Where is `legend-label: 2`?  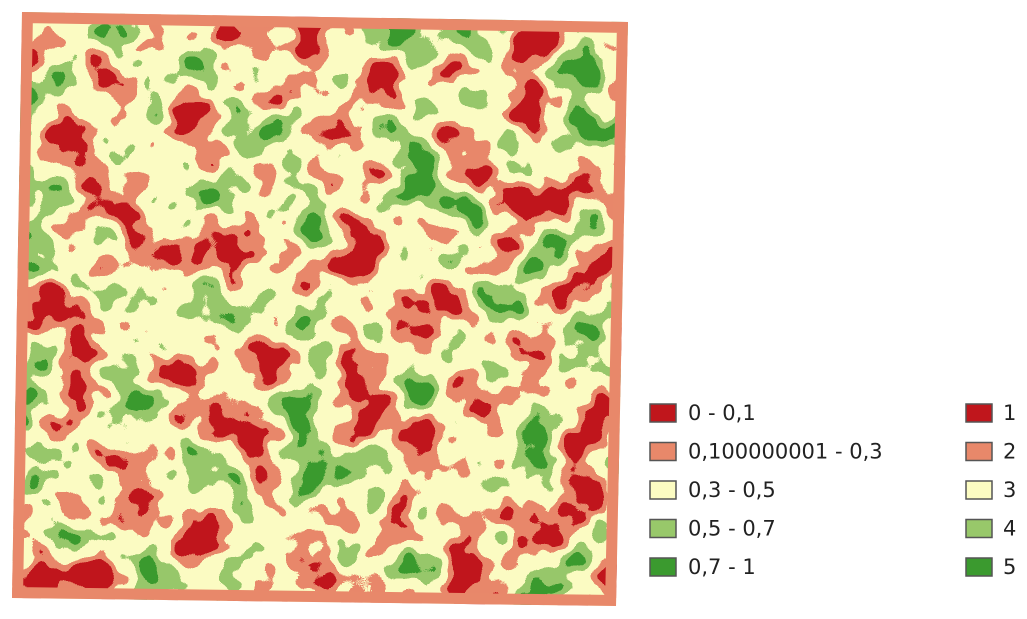
legend-label: 2 is located at coordinates (1009, 452).